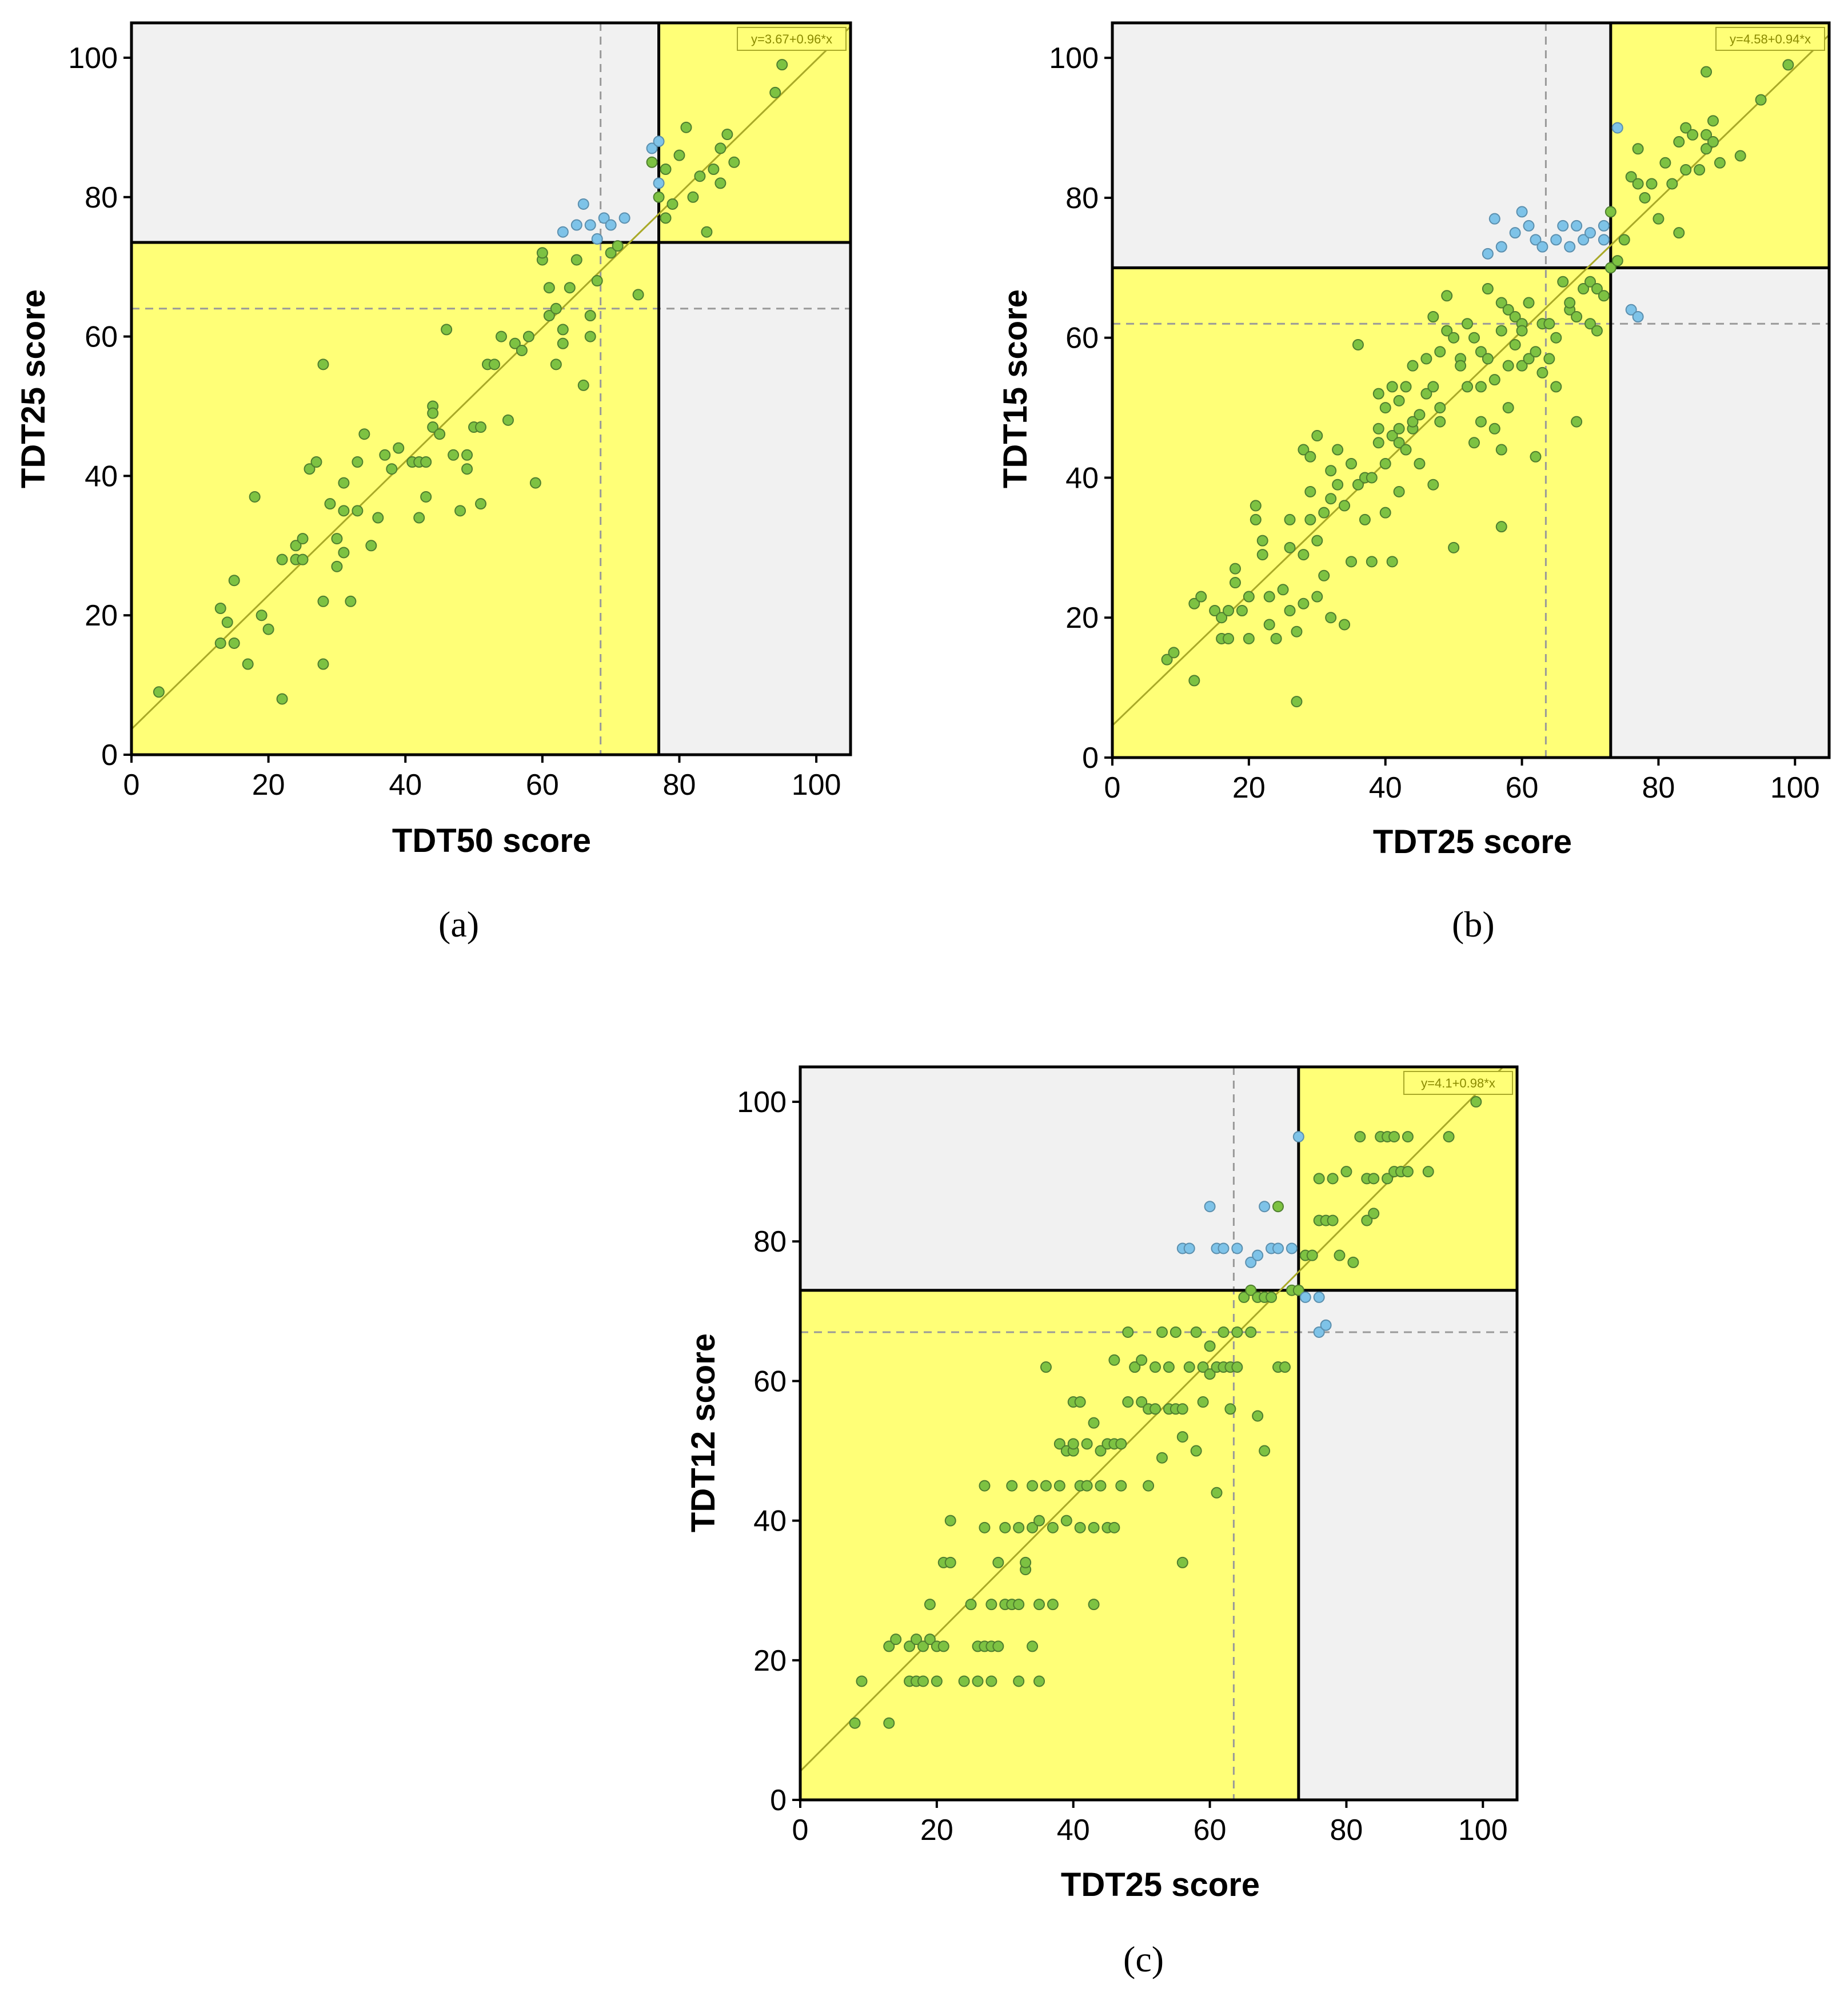 The image size is (1848, 1992). I want to click on quadrant-bottom-left, so click(395, 498).